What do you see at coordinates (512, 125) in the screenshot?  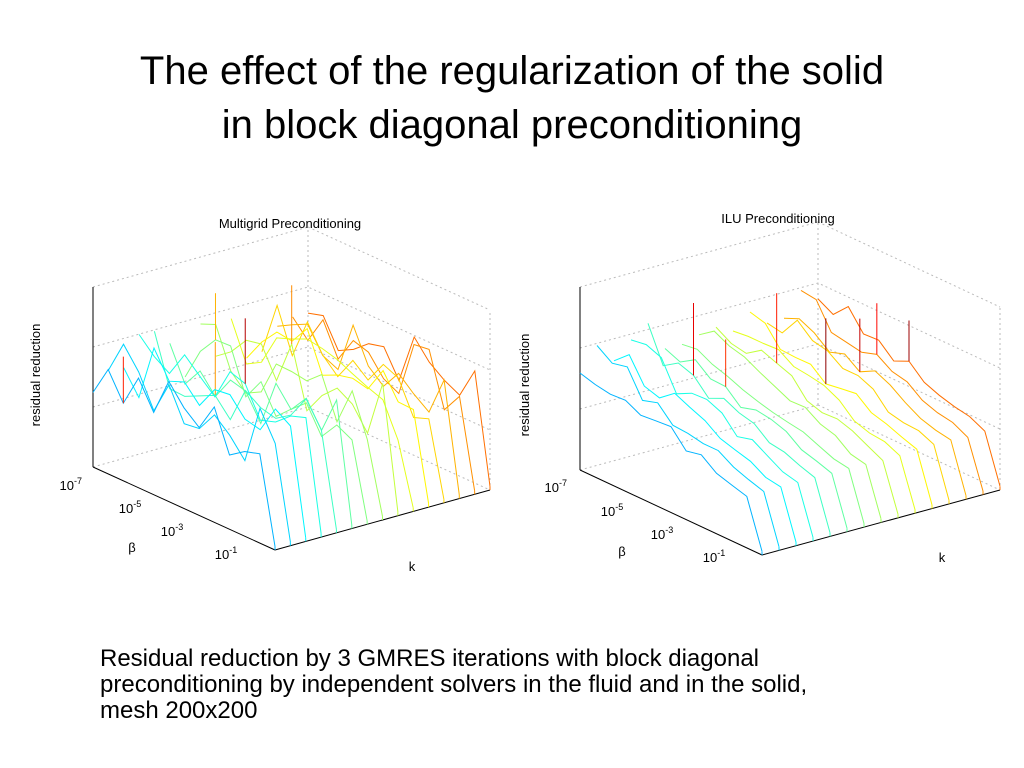 I see `slide-title: in block diagonal preconditioning` at bounding box center [512, 125].